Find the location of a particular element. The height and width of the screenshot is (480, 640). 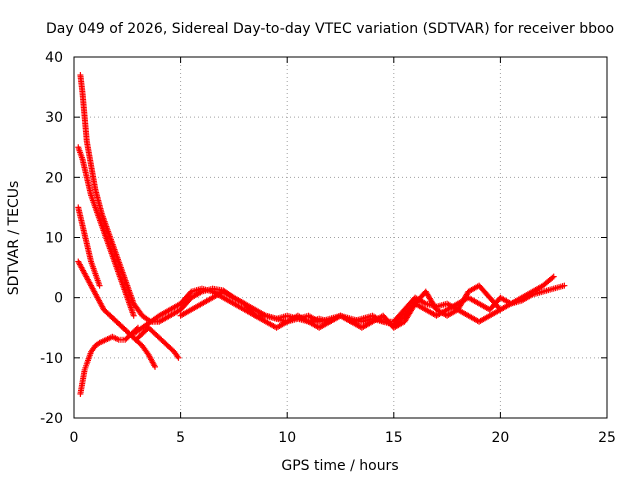

y-tick-label: -10 is located at coordinates (51, 359).